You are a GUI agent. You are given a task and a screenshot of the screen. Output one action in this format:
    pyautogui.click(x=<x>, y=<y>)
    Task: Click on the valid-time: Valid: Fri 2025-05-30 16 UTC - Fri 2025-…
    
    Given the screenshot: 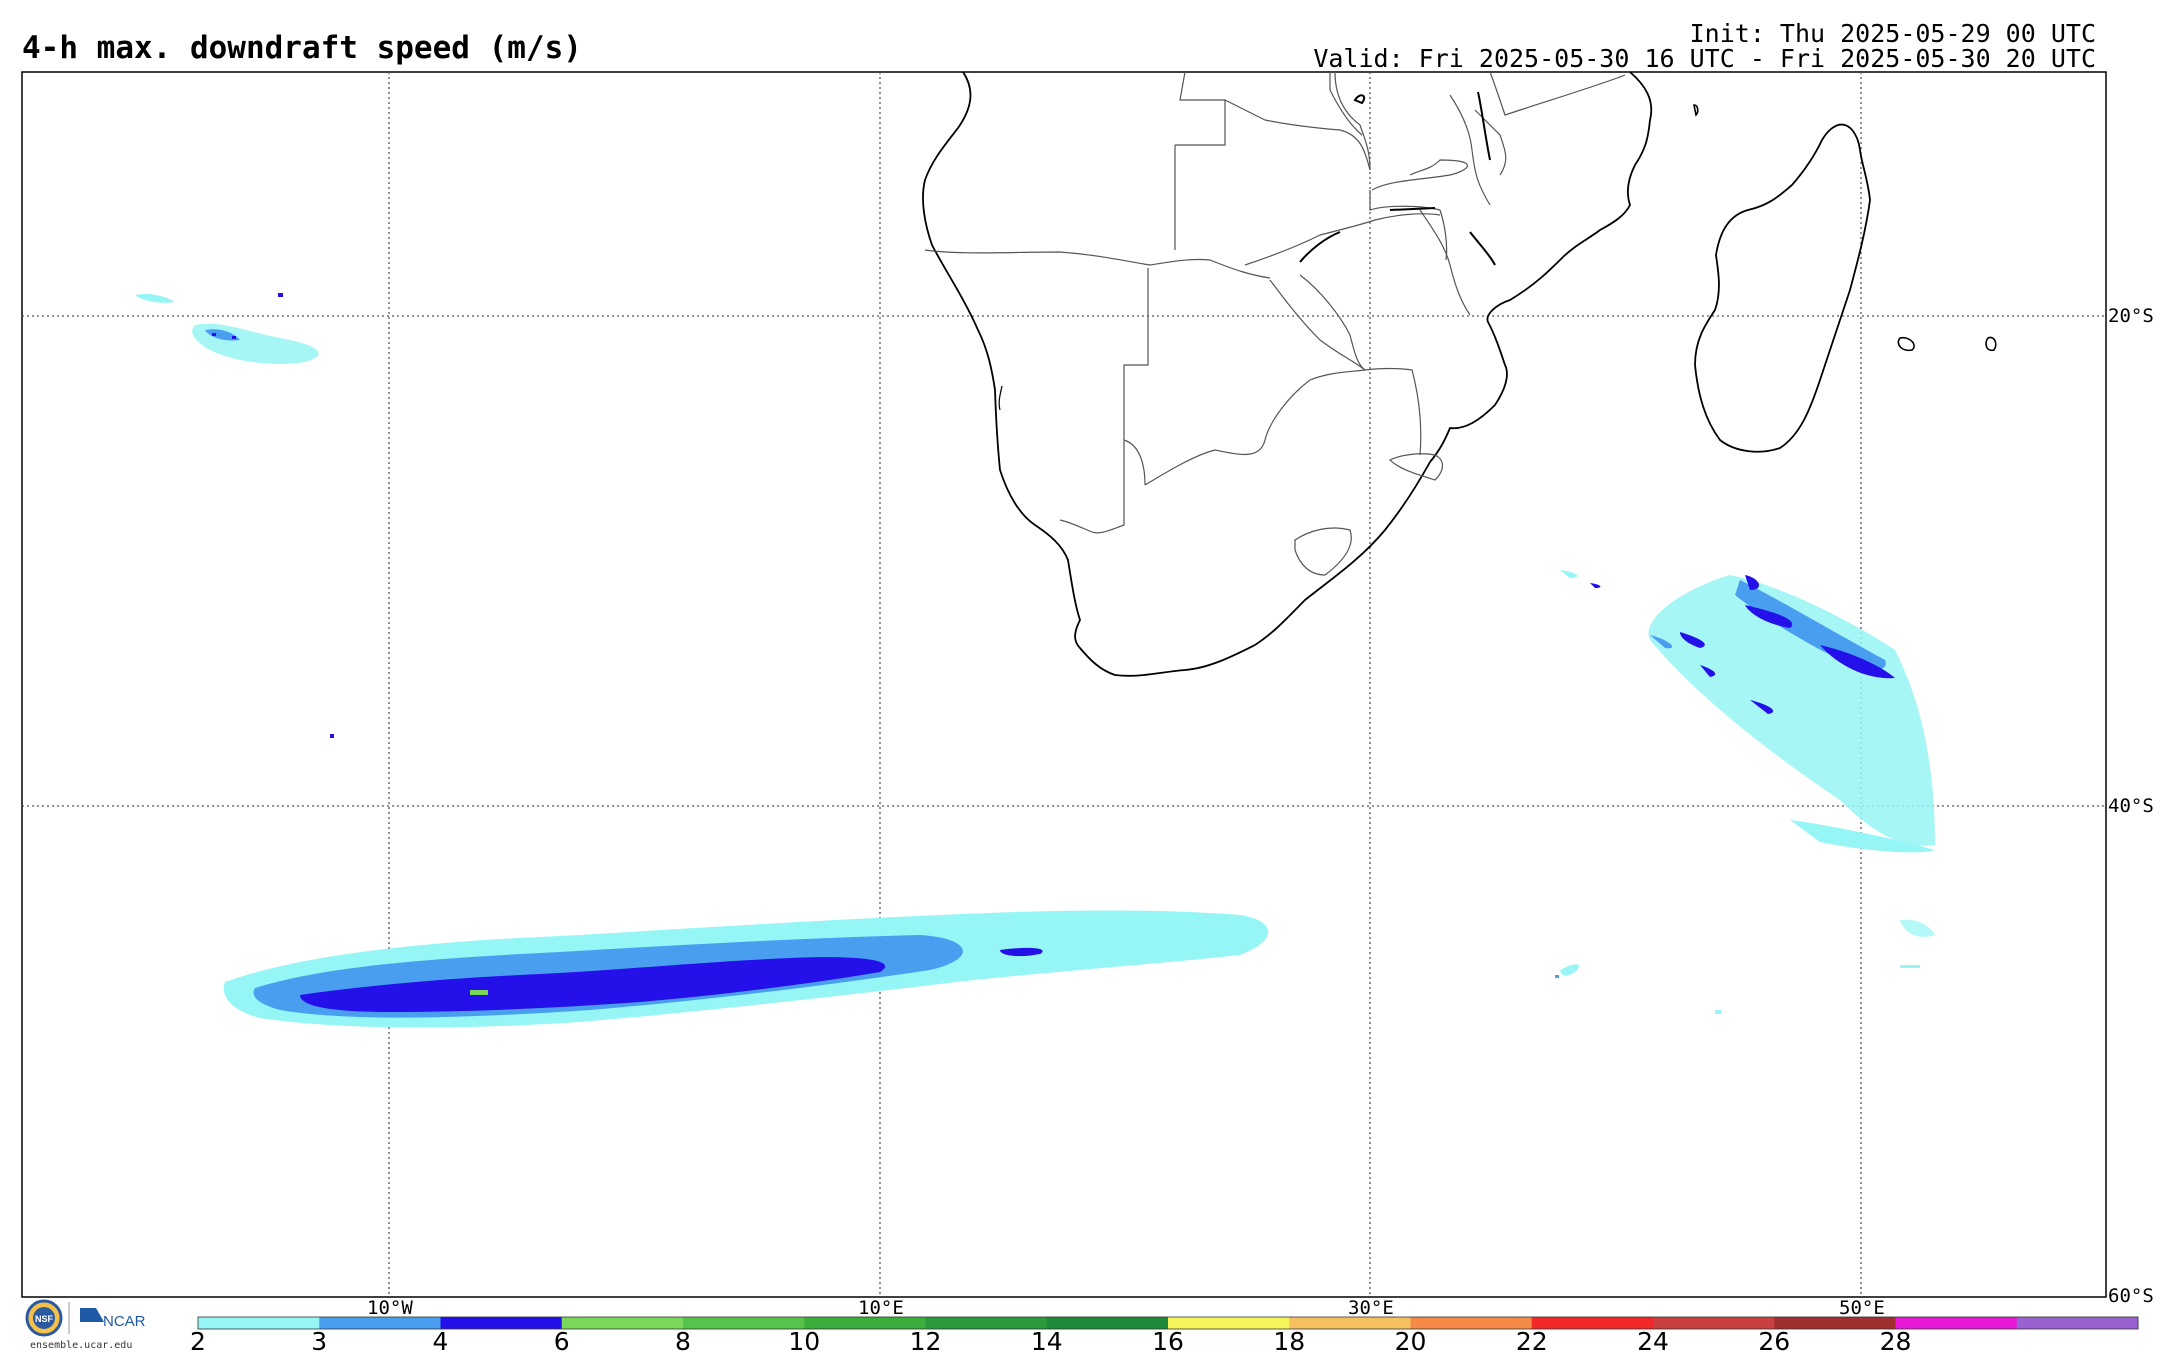 What is the action you would take?
    pyautogui.click(x=1704, y=58)
    